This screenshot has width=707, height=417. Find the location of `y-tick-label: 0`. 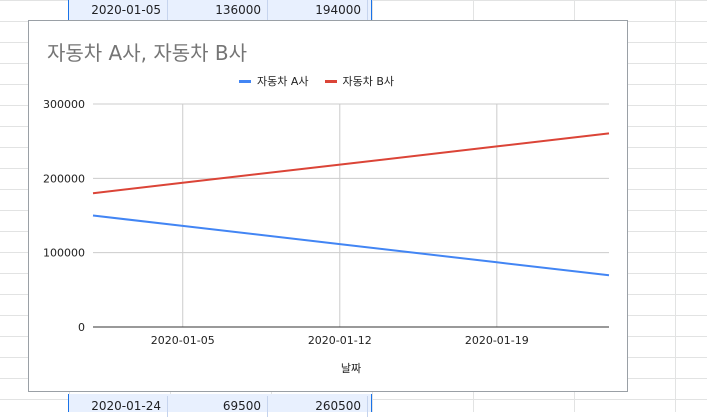

y-tick-label: 0 is located at coordinates (81, 327).